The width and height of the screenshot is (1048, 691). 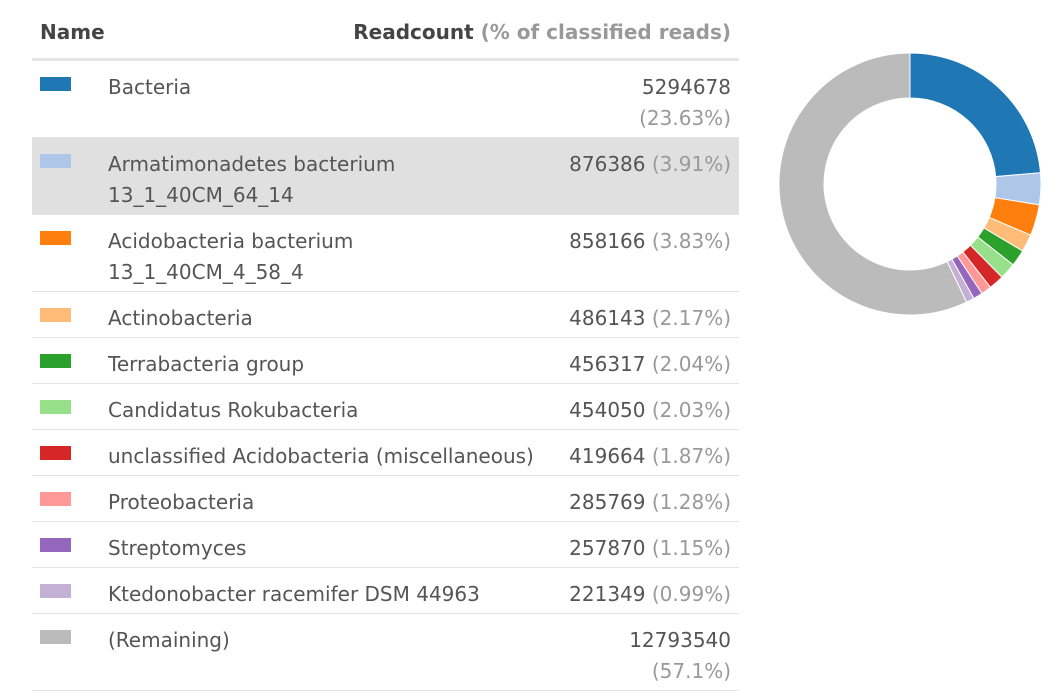 What do you see at coordinates (607, 364) in the screenshot?
I see `readcount-value: 456317` at bounding box center [607, 364].